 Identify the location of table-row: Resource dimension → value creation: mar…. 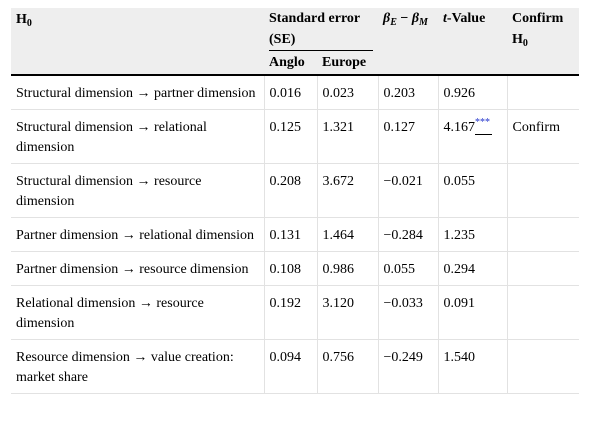
(295, 366).